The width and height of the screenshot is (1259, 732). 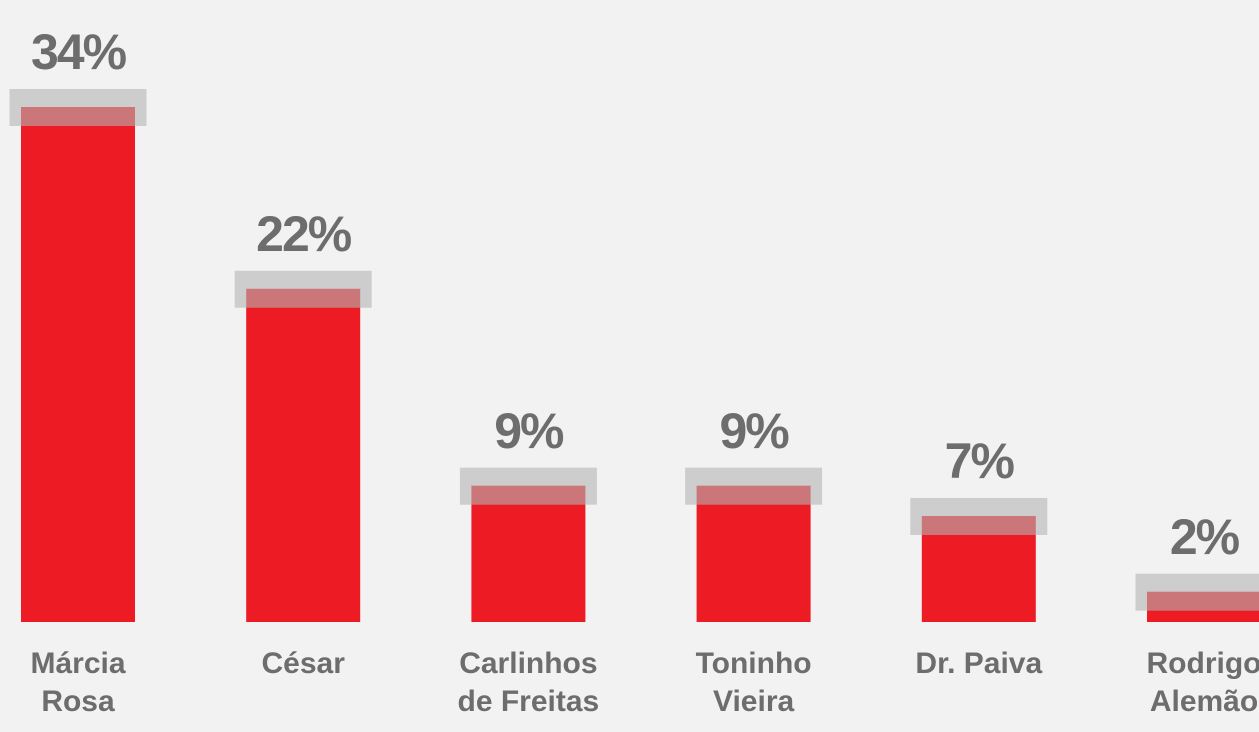 I want to click on category-label: Rodrigo Alemão, so click(x=1202, y=682).